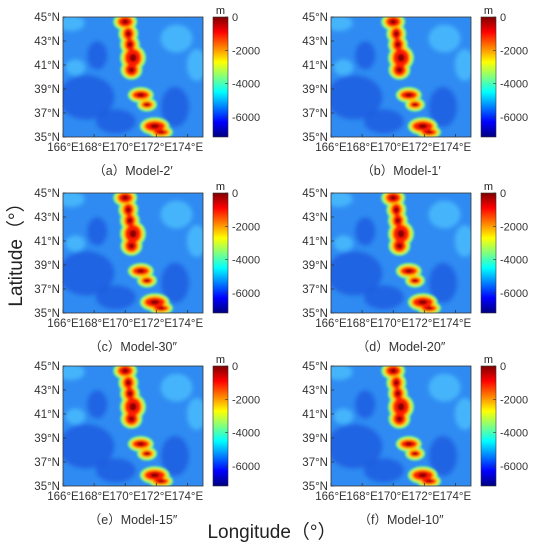 The image size is (543, 550). Describe the element at coordinates (133, 520) in the screenshot. I see `panel-caption: （e）Model-15″` at that location.